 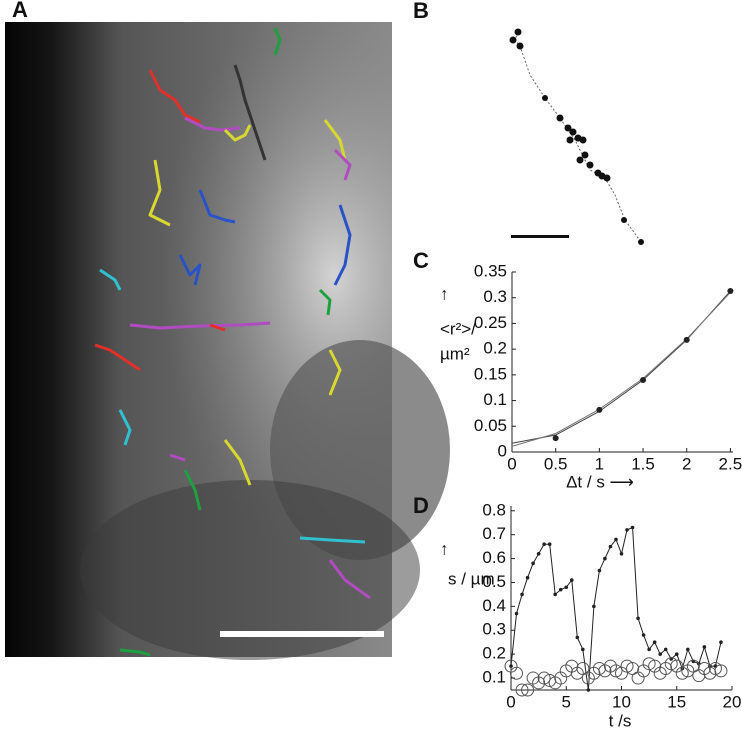 What do you see at coordinates (686, 463) in the screenshot?
I see `x-tick-label: 2` at bounding box center [686, 463].